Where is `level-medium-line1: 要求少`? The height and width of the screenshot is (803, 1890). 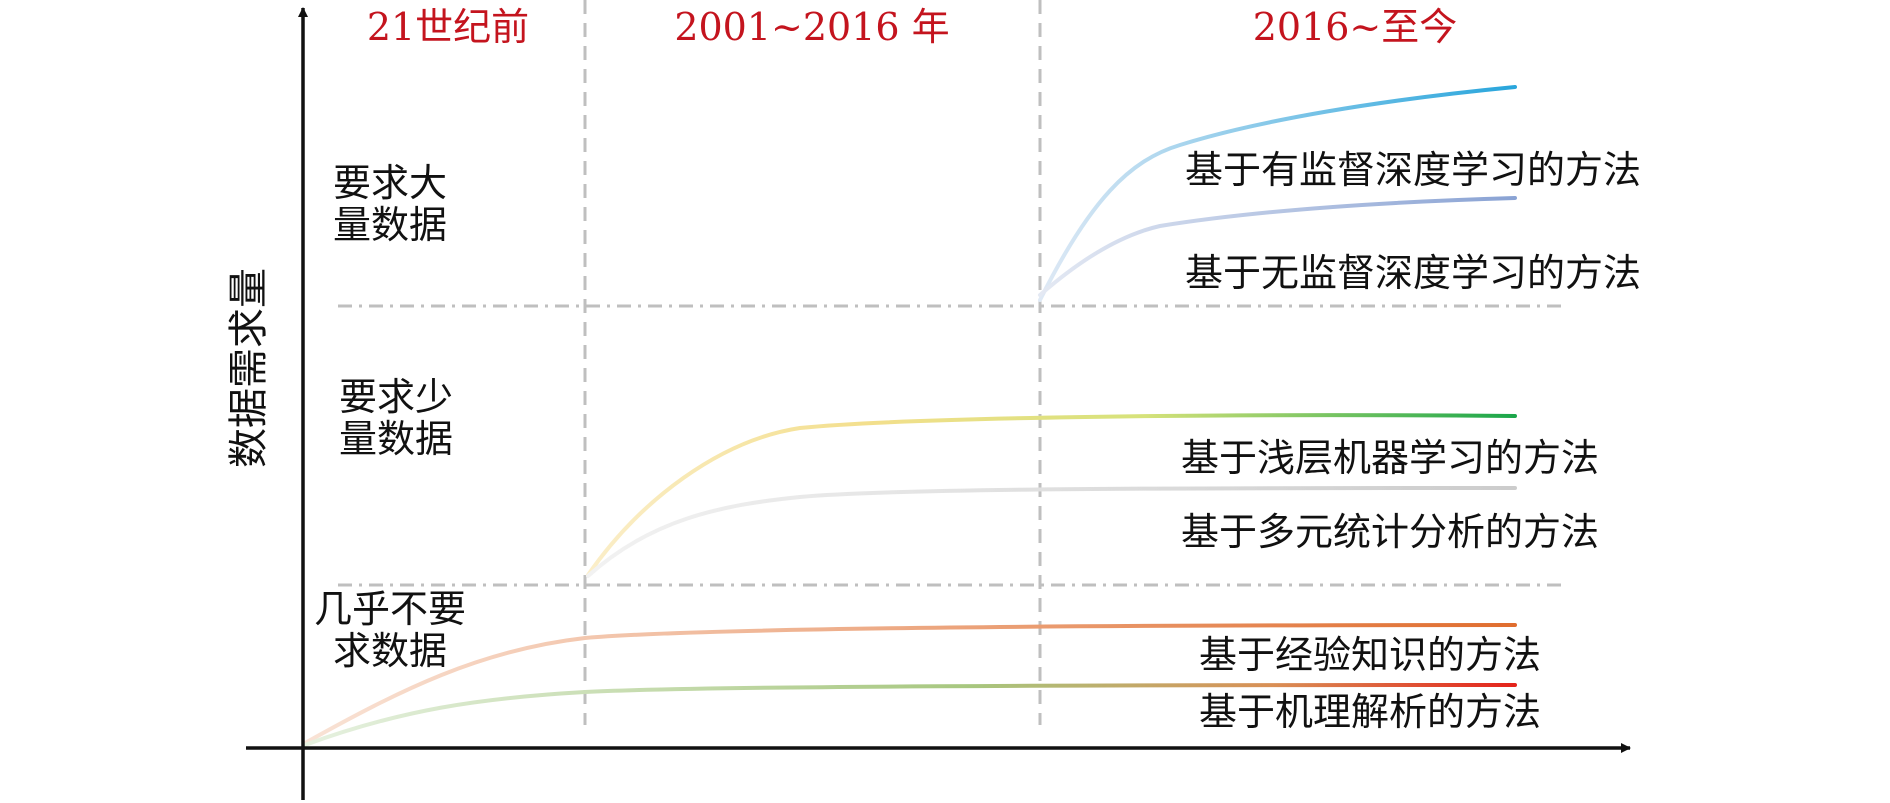 level-medium-line1: 要求少 is located at coordinates (396, 397).